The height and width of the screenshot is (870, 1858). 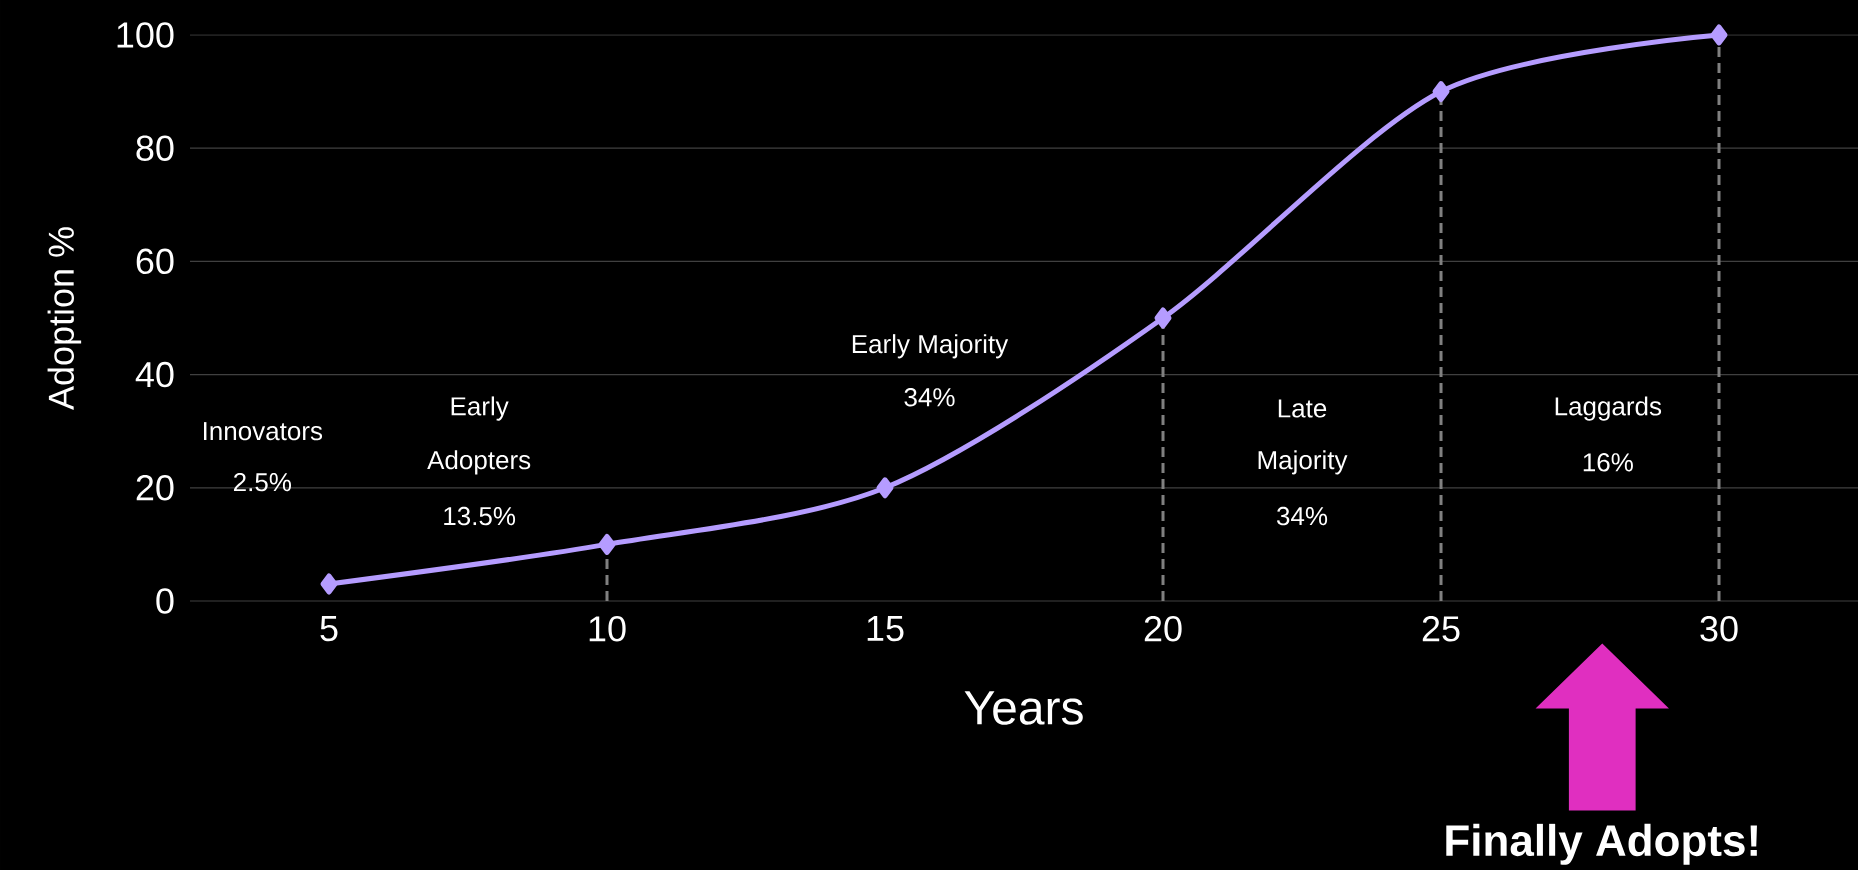 I want to click on x-tick-label: 10, so click(x=607, y=629).